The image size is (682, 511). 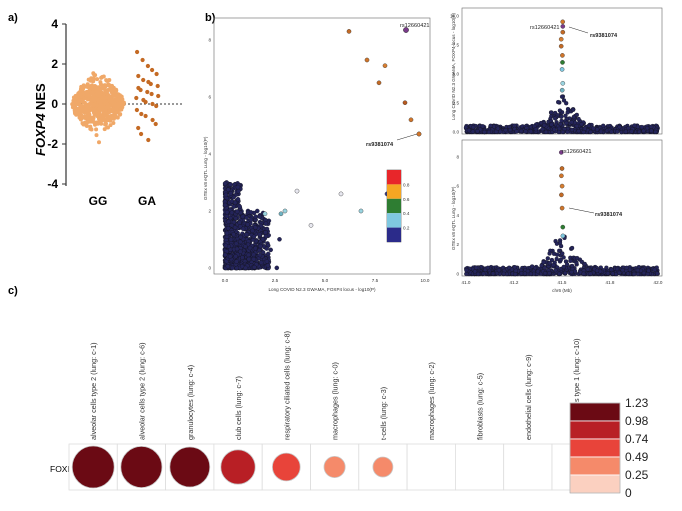 What do you see at coordinates (609, 215) in the screenshot?
I see `brb-rs9381074-label: rs9381074` at bounding box center [609, 215].